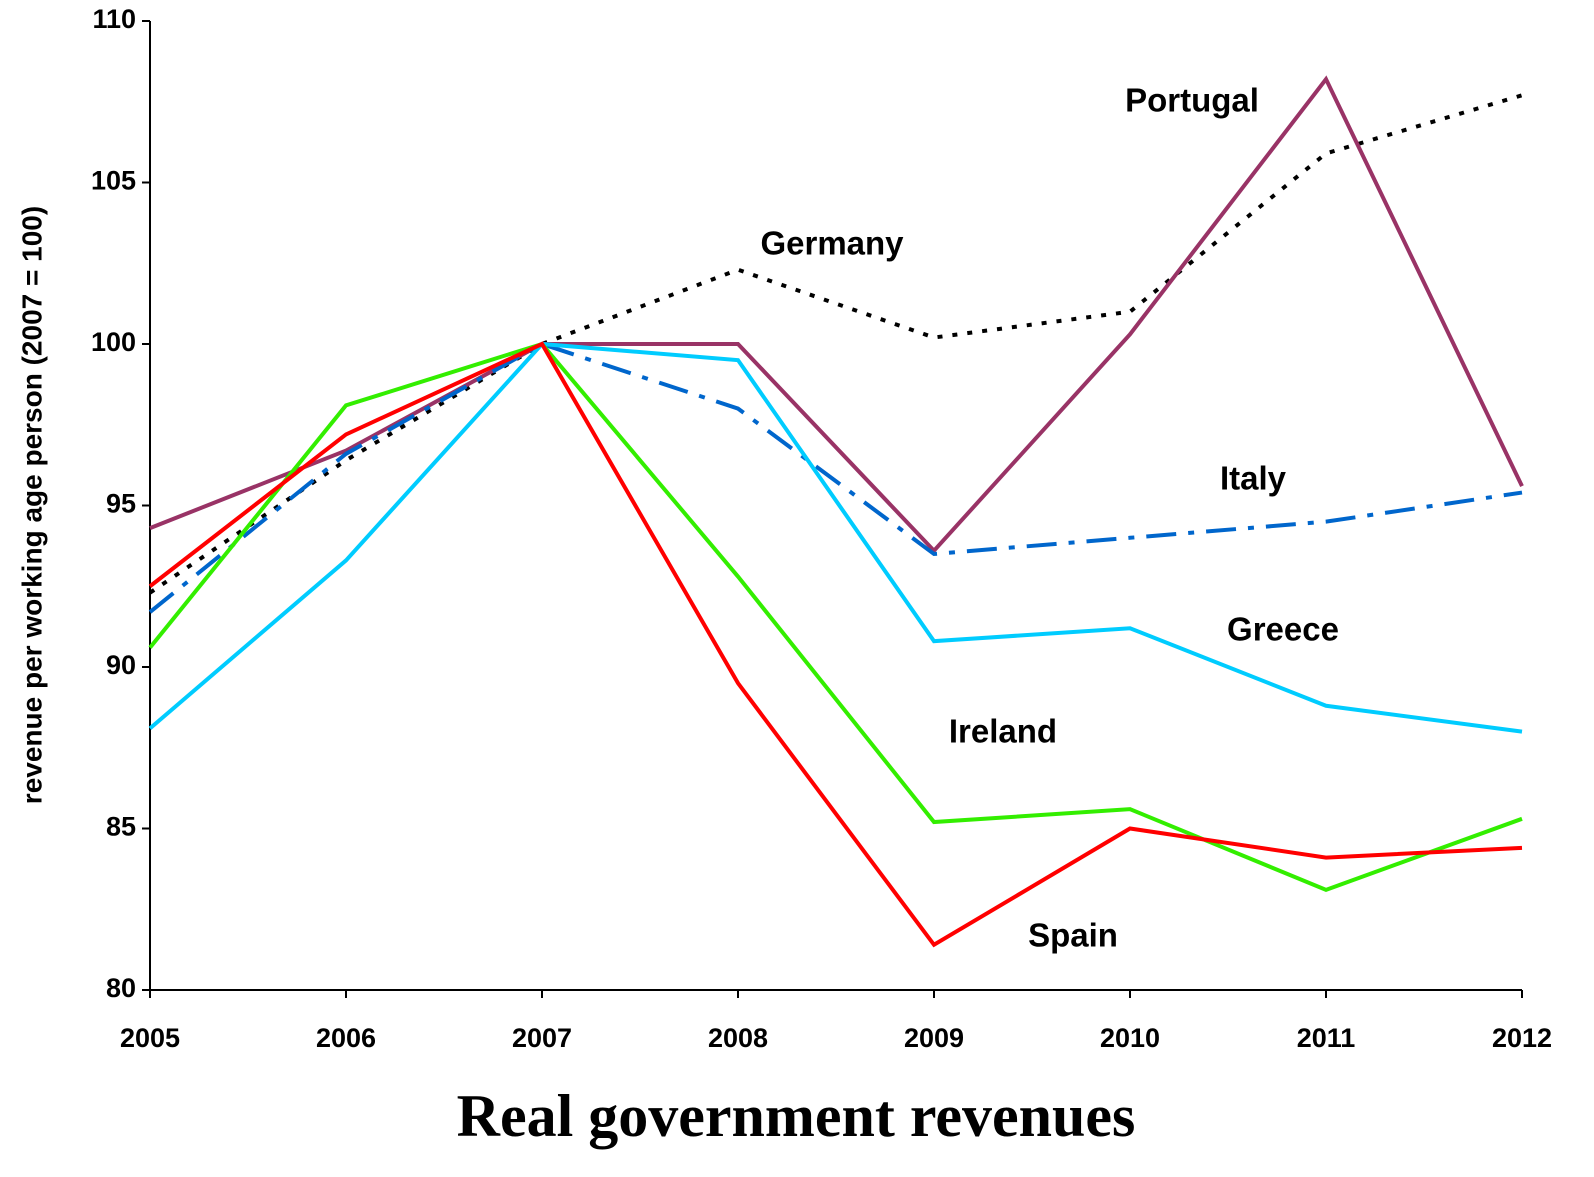 This screenshot has width=1594, height=1177. I want to click on y-tick-label: 100, so click(113, 342).